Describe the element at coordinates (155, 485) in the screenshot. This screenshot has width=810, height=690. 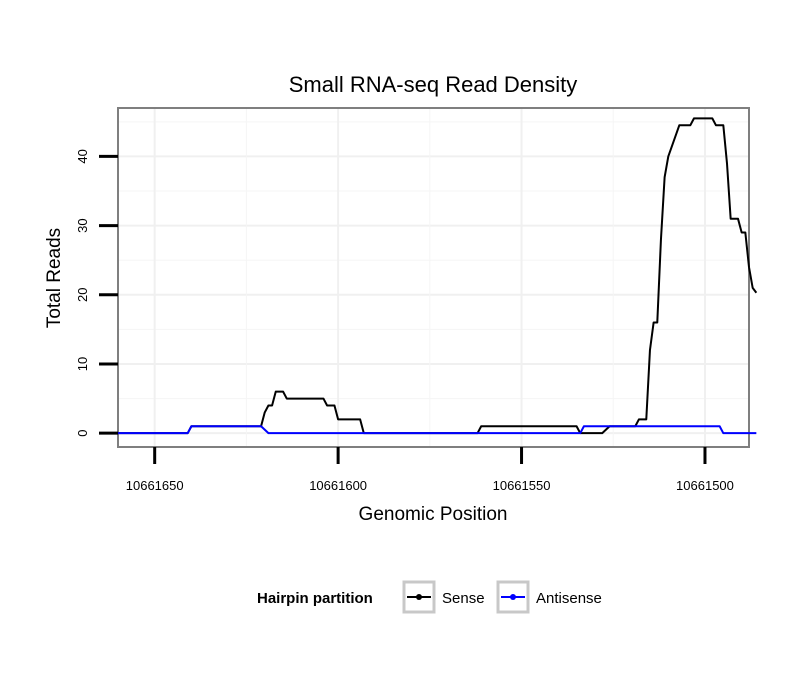
I see `x-tick-label: 10661650` at that location.